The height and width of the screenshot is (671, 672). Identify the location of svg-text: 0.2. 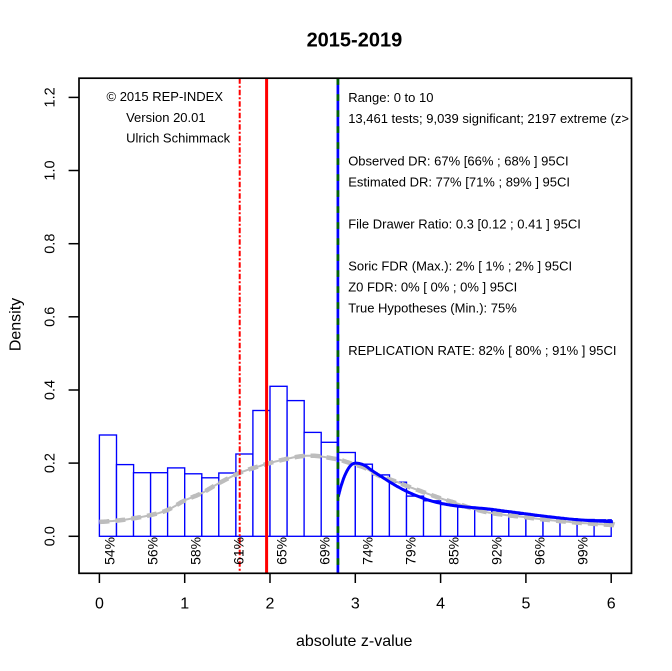
(51, 463).